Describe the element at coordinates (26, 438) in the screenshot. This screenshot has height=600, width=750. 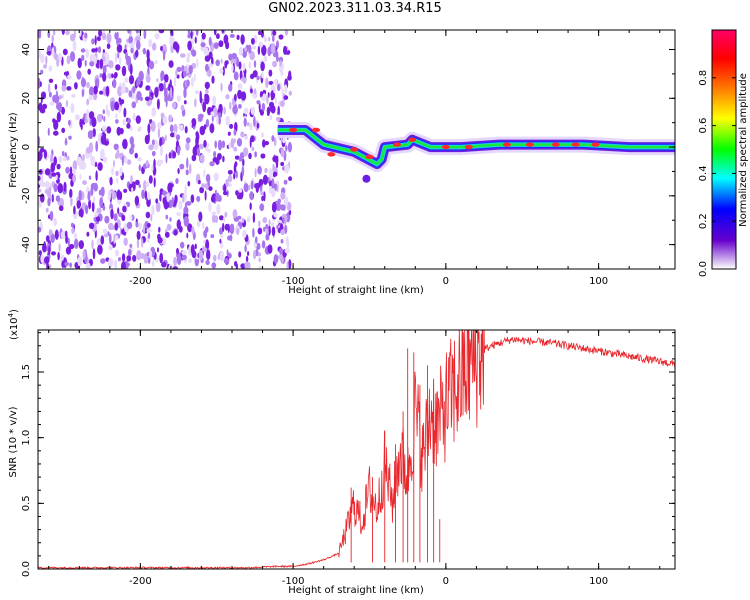
I see `y-tick-label: 1.0` at that location.